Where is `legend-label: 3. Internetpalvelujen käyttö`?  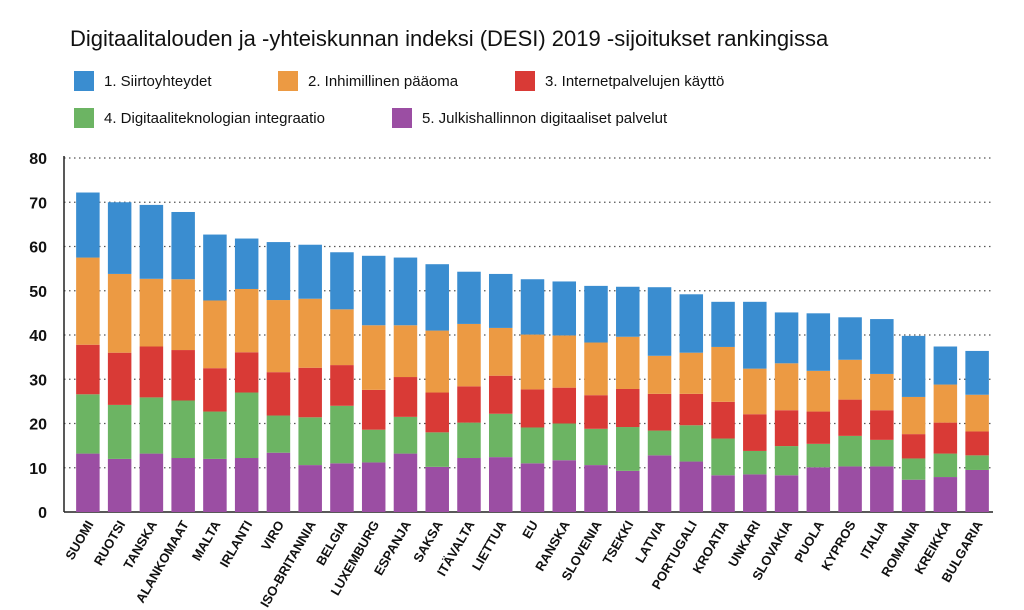 legend-label: 3. Internetpalvelujen käyttö is located at coordinates (635, 81).